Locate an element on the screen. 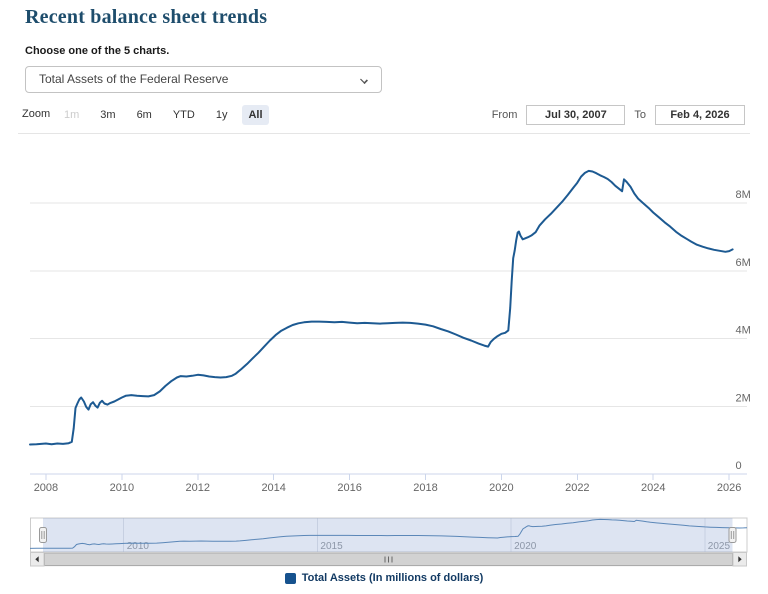 The height and width of the screenshot is (594, 768). to-label: To is located at coordinates (640, 115).